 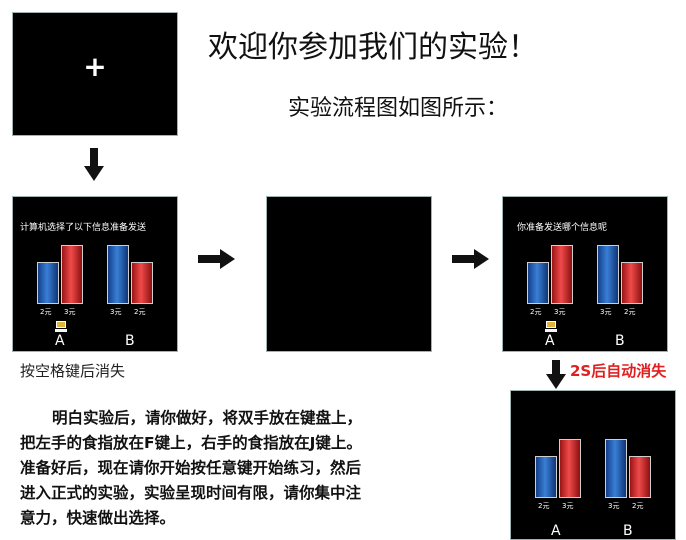 What do you see at coordinates (98, 518) in the screenshot?
I see `instruction-line: 意力，快速做出选择。` at bounding box center [98, 518].